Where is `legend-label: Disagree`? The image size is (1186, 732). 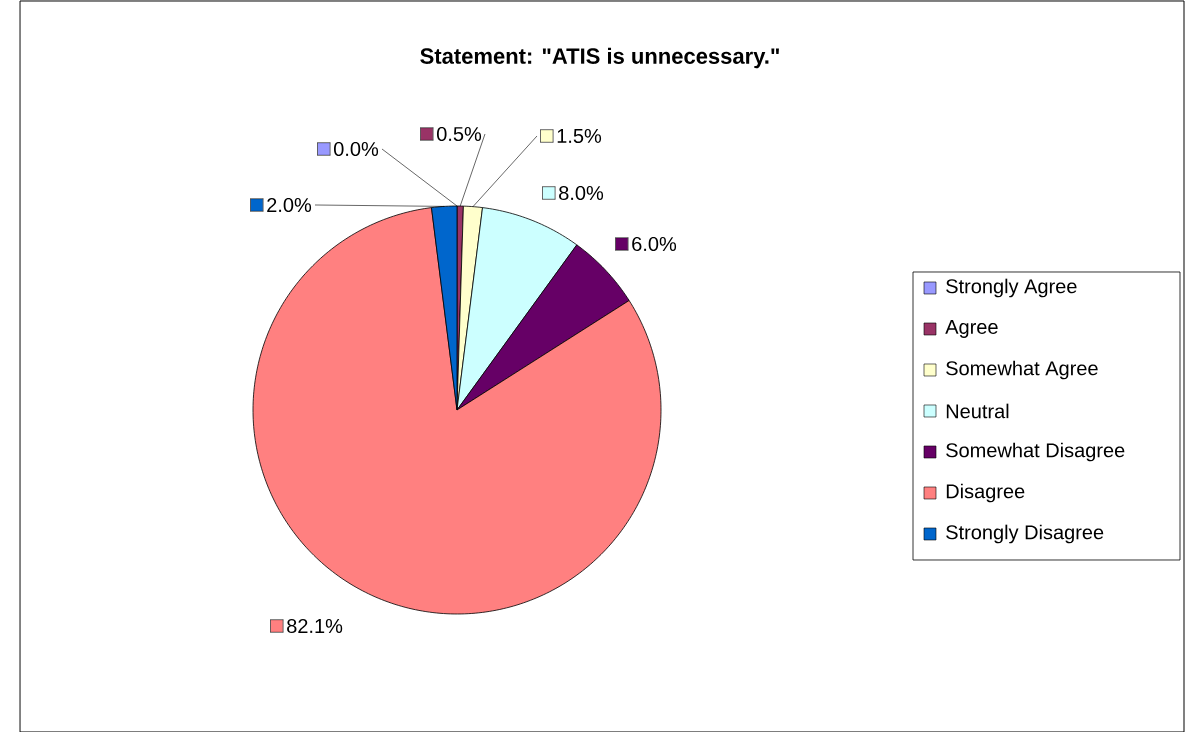
legend-label: Disagree is located at coordinates (985, 493).